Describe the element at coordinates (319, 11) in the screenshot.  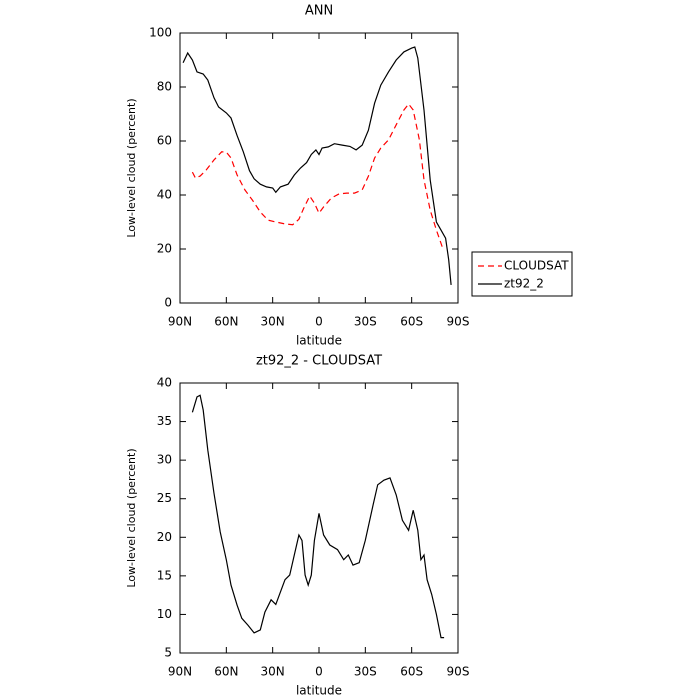
I see `chart-title: ANN` at that location.